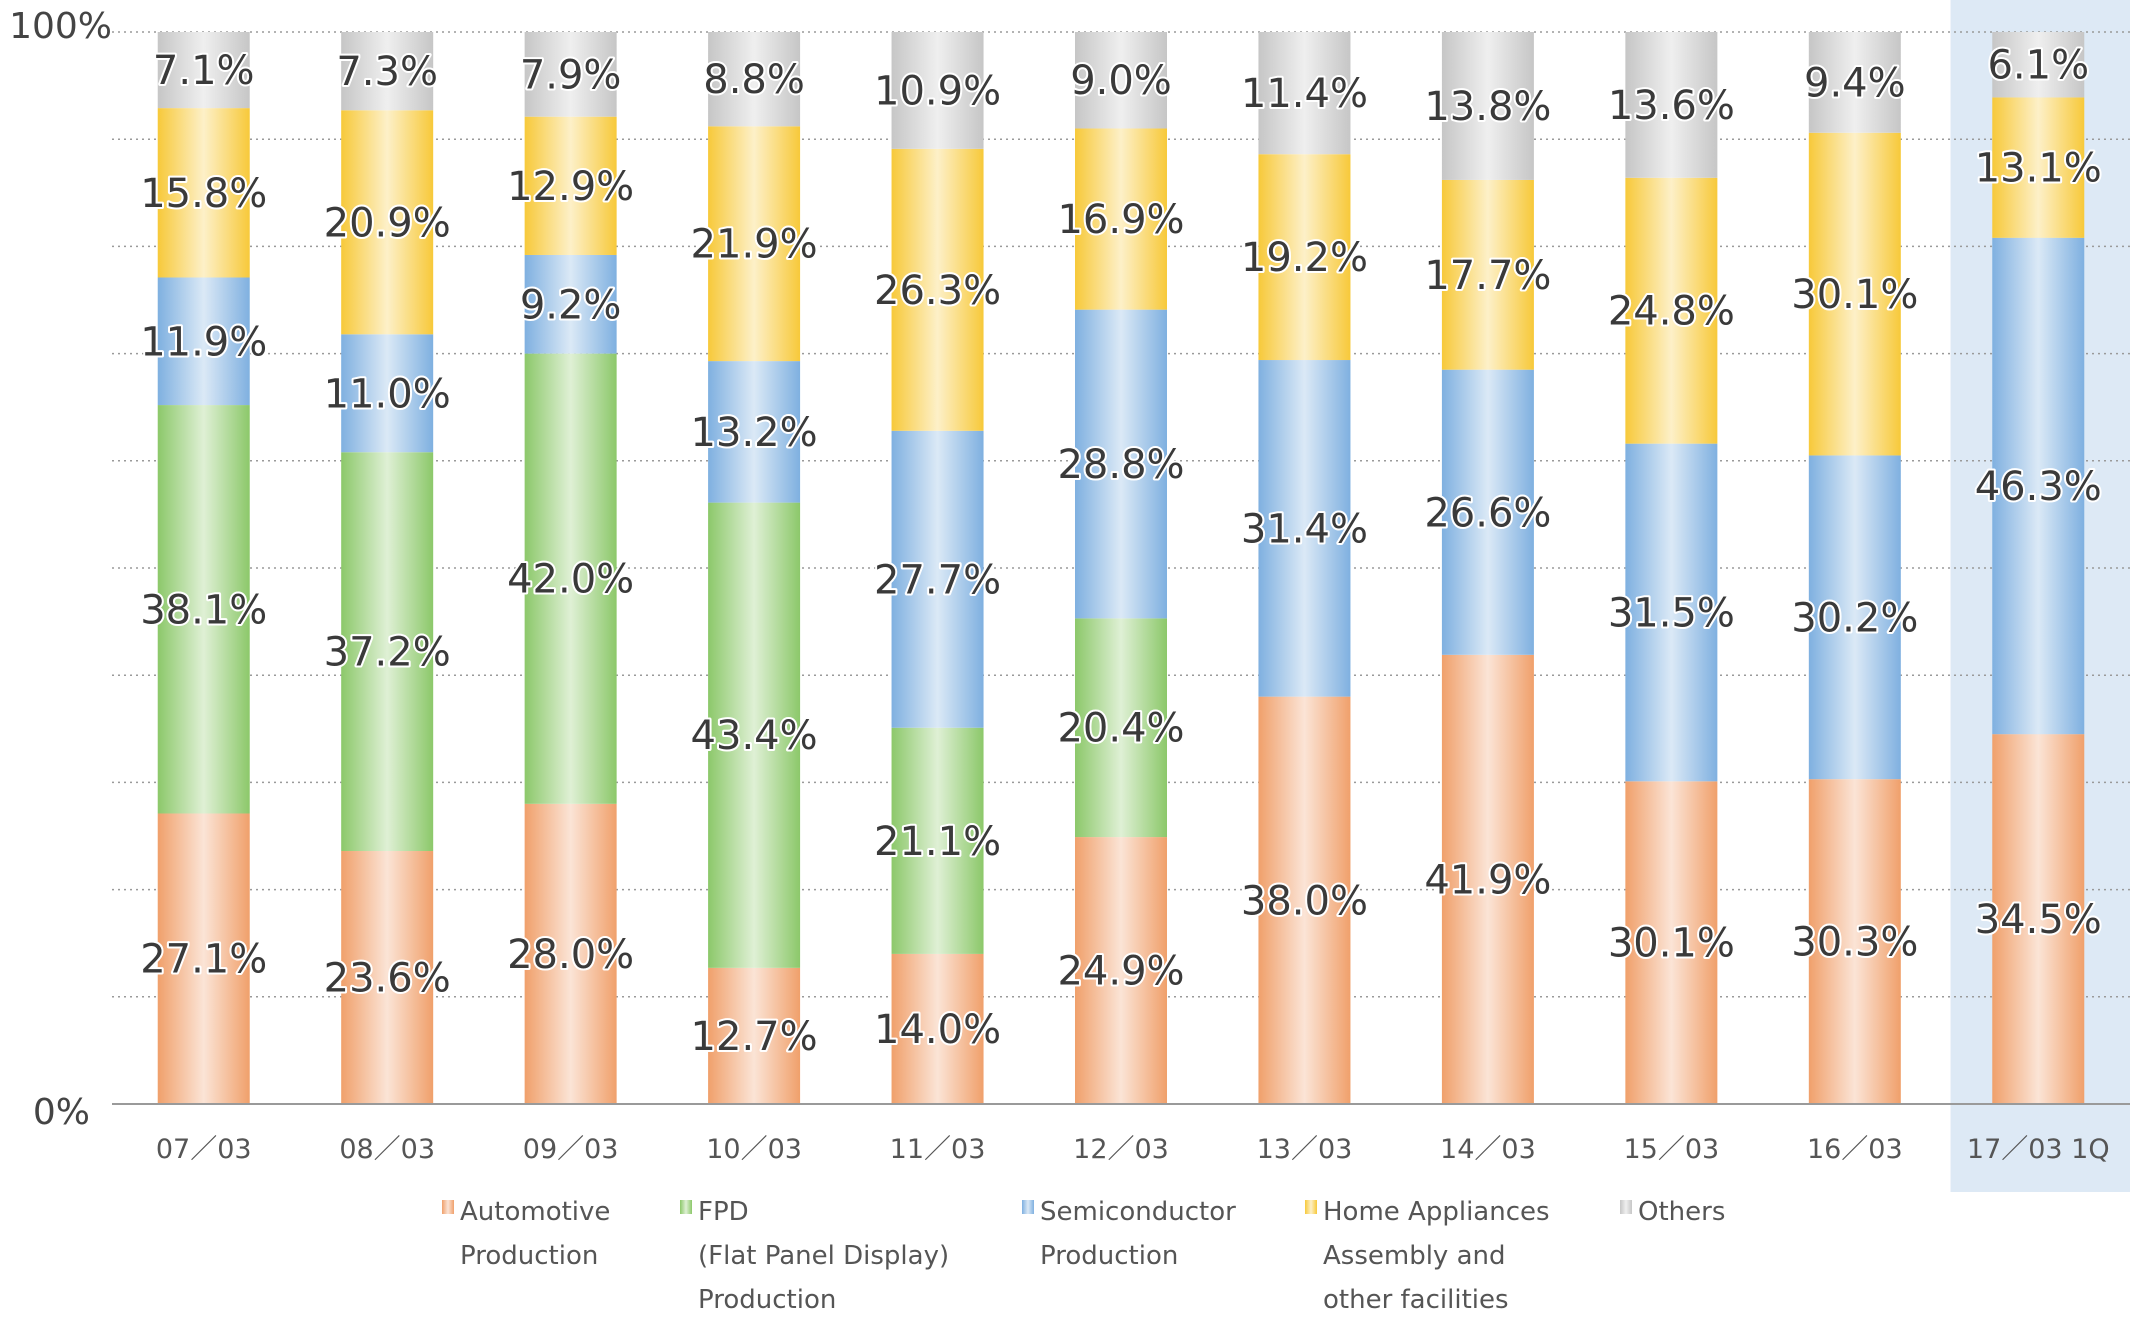 The image size is (2134, 1322). I want to click on data-label: 7.9%, so click(571, 75).